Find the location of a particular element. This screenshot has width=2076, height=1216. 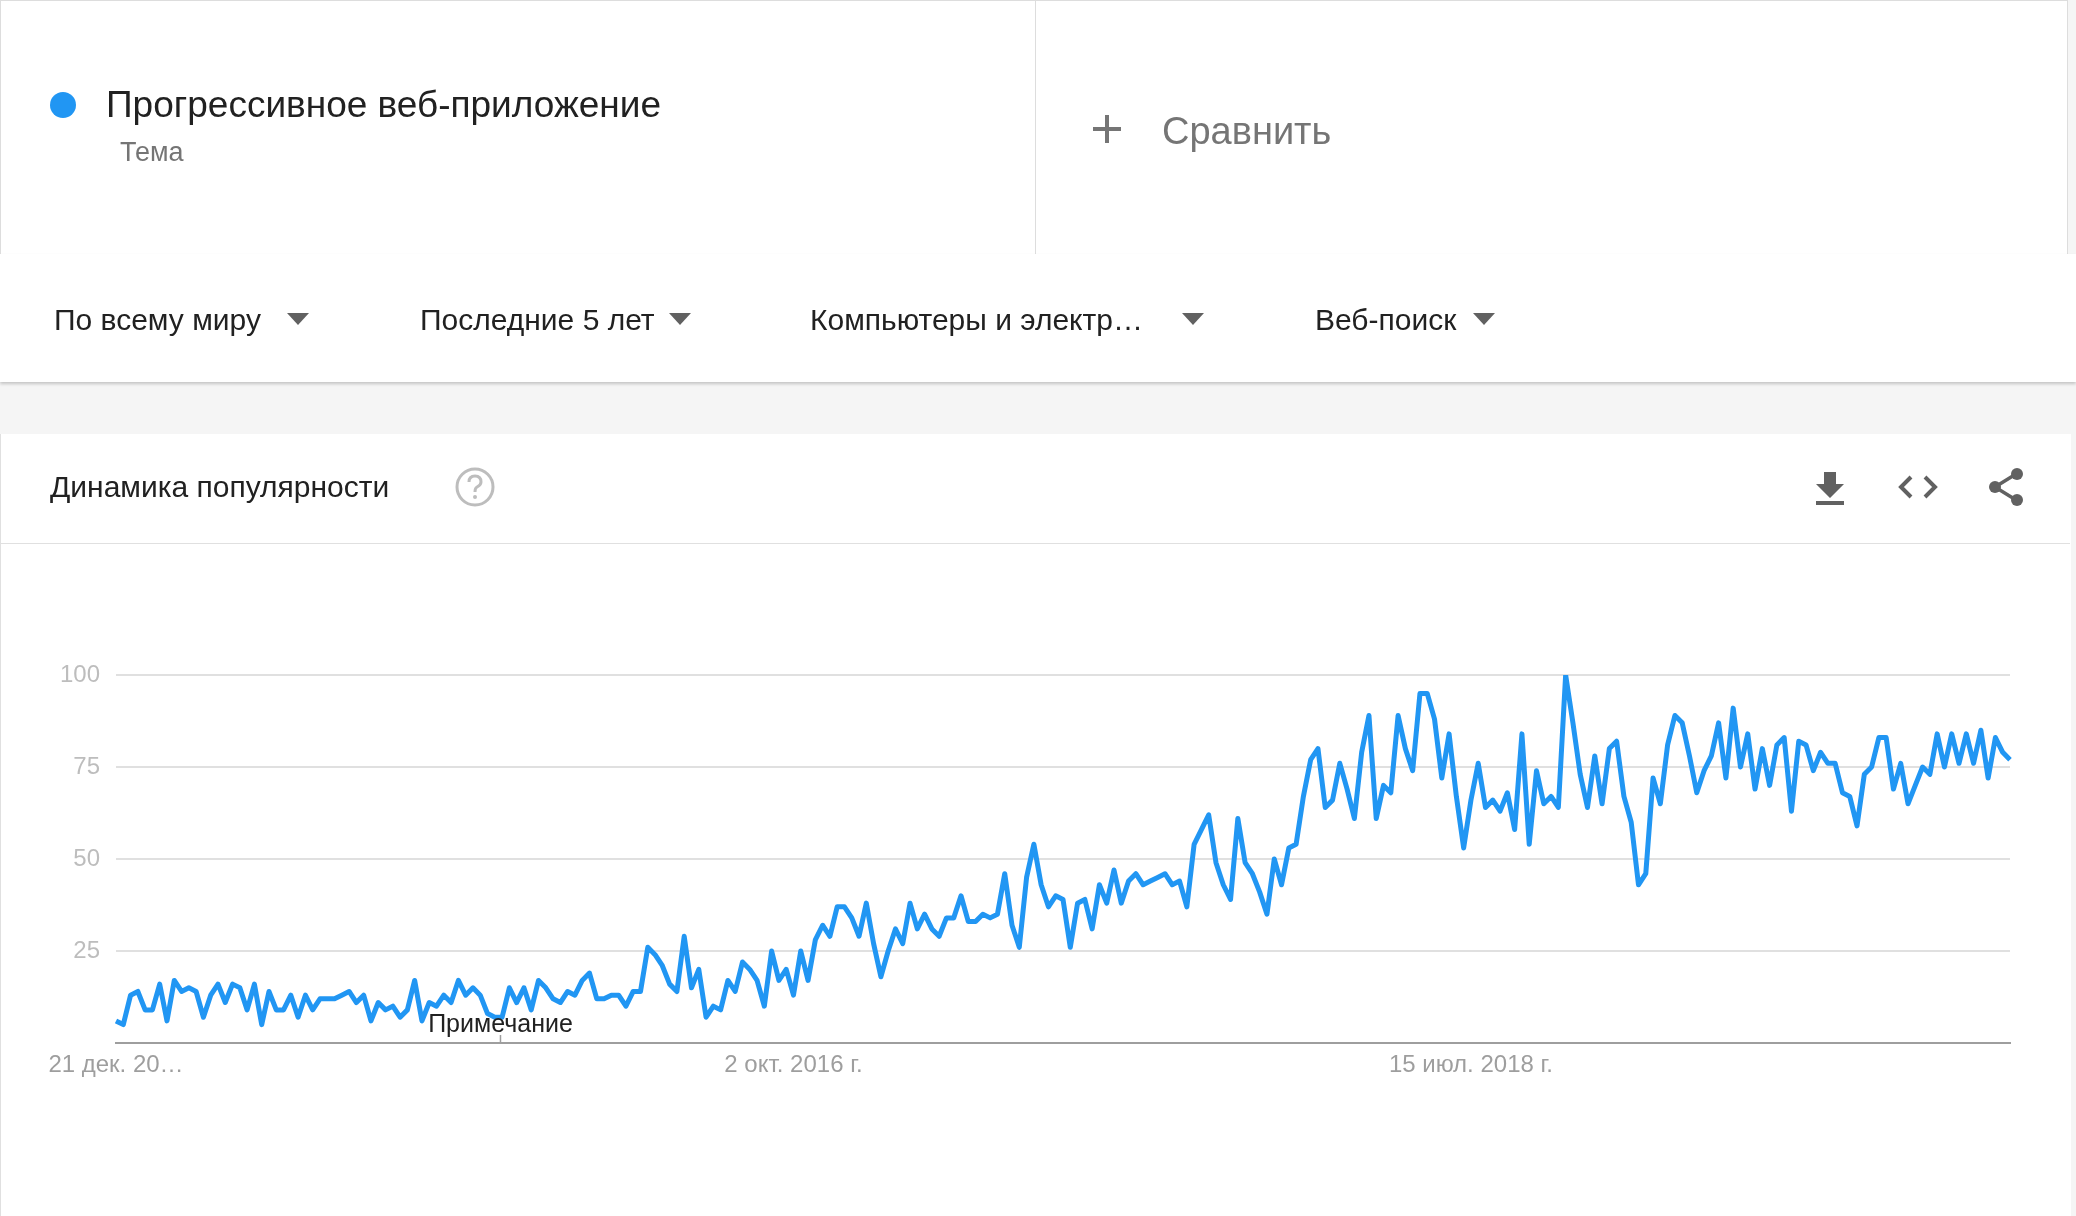

y-tick-label: 50 is located at coordinates (86, 857).